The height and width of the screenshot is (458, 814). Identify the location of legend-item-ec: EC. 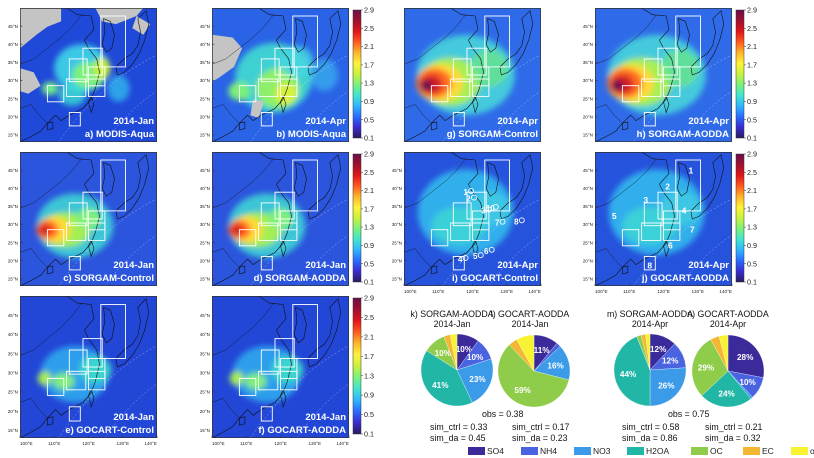
(758, 451).